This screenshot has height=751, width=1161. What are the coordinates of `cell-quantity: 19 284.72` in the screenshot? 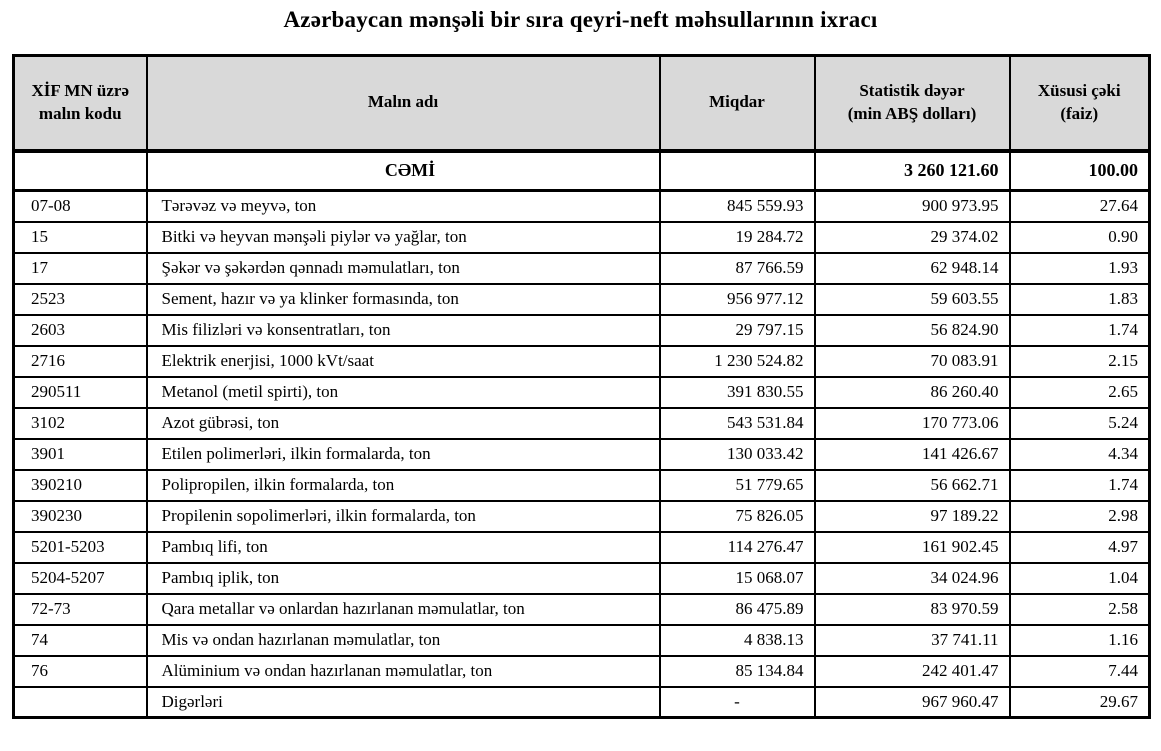 It's located at (737, 237).